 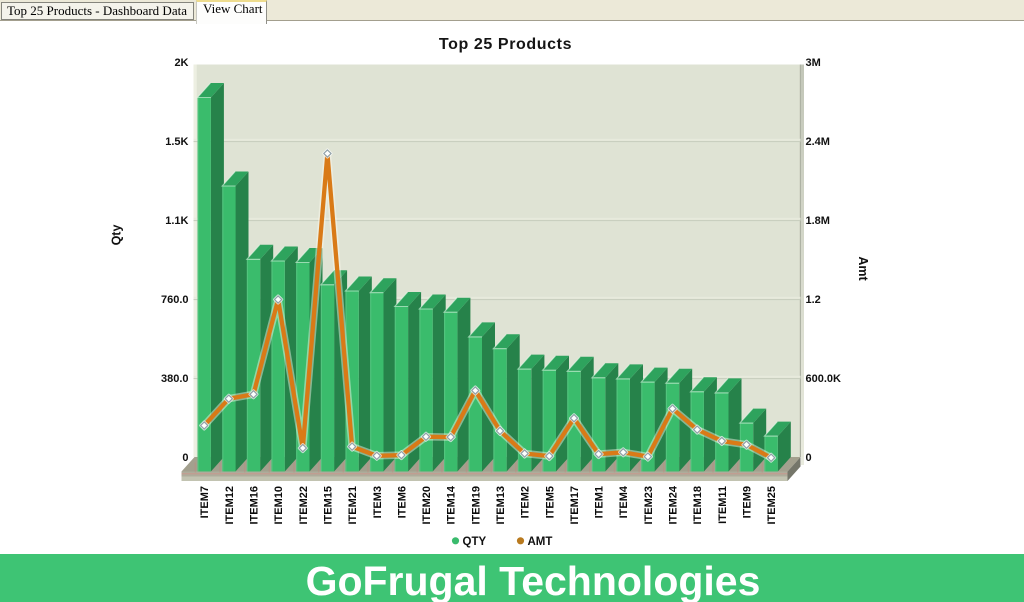 I want to click on svg-text: ITEM12, so click(x=230, y=505).